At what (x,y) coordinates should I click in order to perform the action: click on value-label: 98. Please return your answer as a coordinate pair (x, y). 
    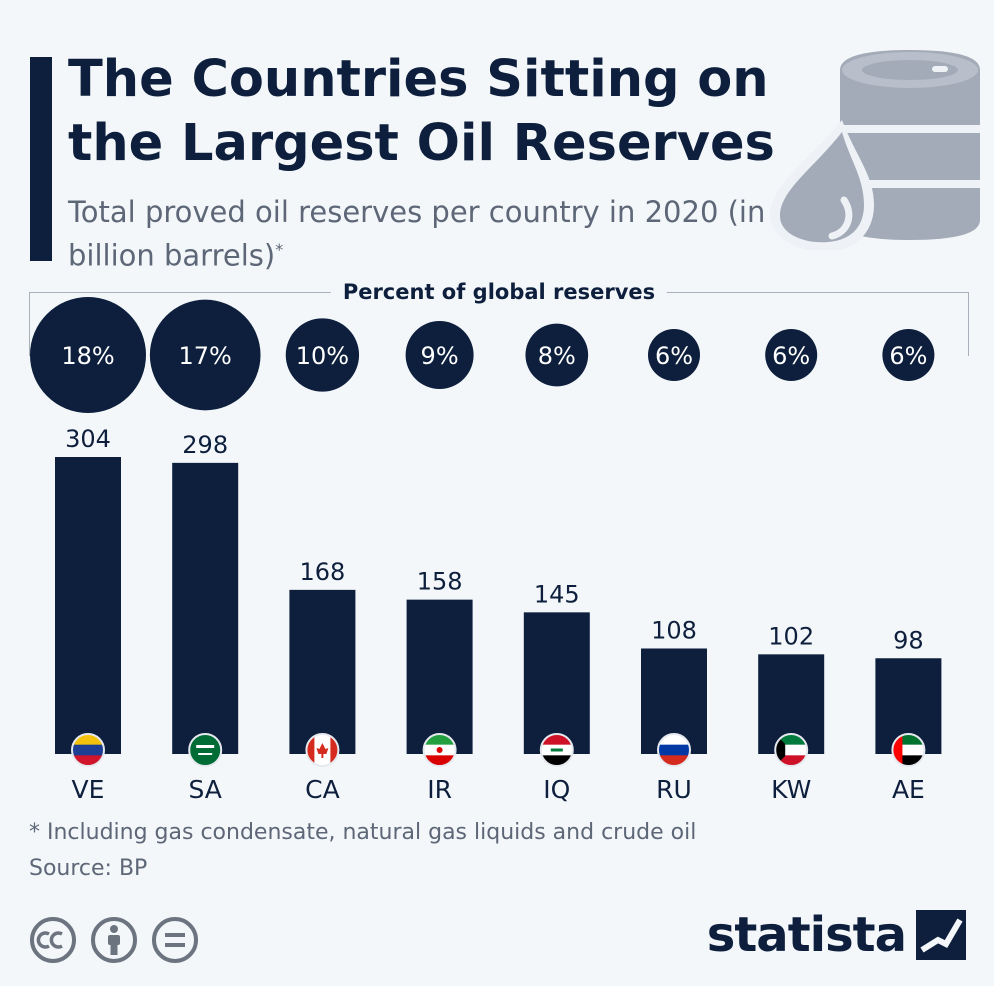
    Looking at the image, I should click on (908, 640).